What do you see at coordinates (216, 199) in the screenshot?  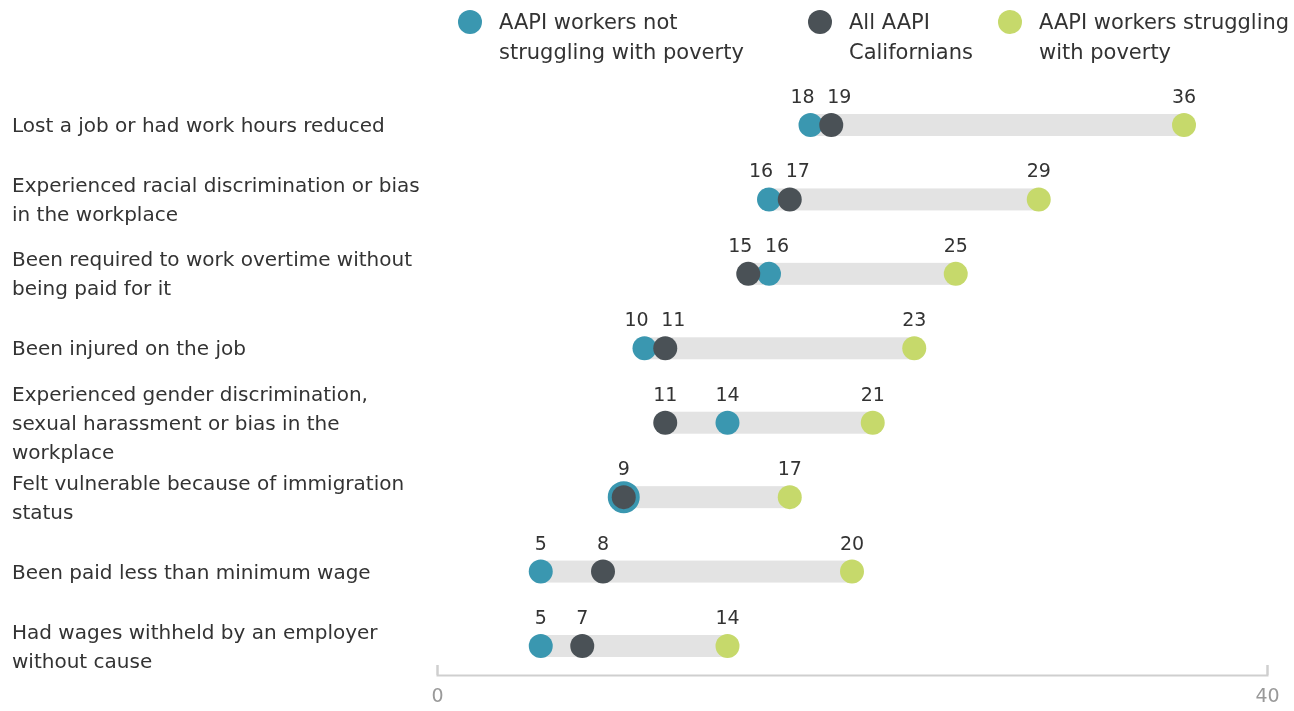 I see `y-tick-label: Experienced racial discrimination or bias in the workplace` at bounding box center [216, 199].